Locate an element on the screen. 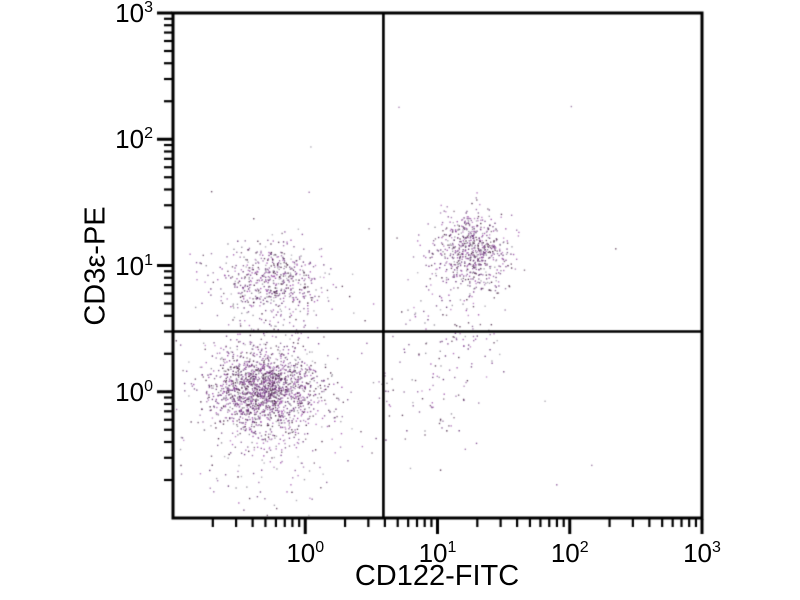  y-tick-label-10e3: 103 is located at coordinates (134, 14).